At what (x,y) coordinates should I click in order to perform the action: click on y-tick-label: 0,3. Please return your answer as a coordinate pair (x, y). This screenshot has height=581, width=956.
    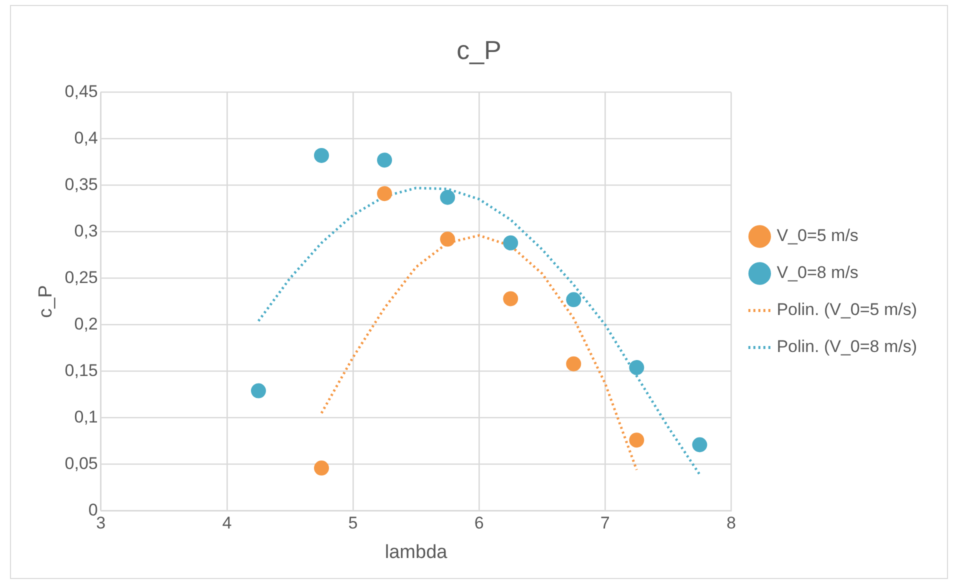
    Looking at the image, I should click on (86, 230).